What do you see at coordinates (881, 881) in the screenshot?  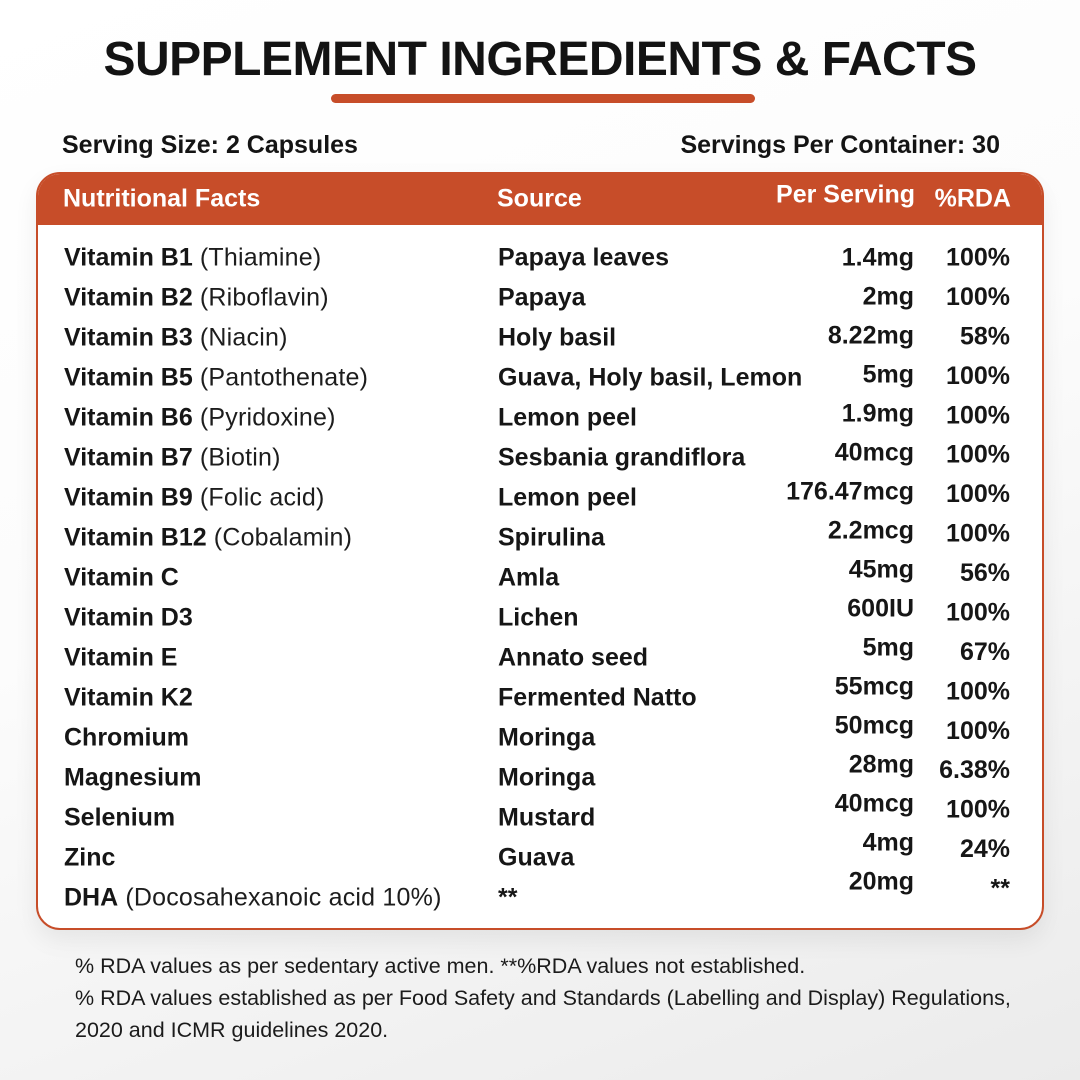 I see `per-serving-value: 20mg` at bounding box center [881, 881].